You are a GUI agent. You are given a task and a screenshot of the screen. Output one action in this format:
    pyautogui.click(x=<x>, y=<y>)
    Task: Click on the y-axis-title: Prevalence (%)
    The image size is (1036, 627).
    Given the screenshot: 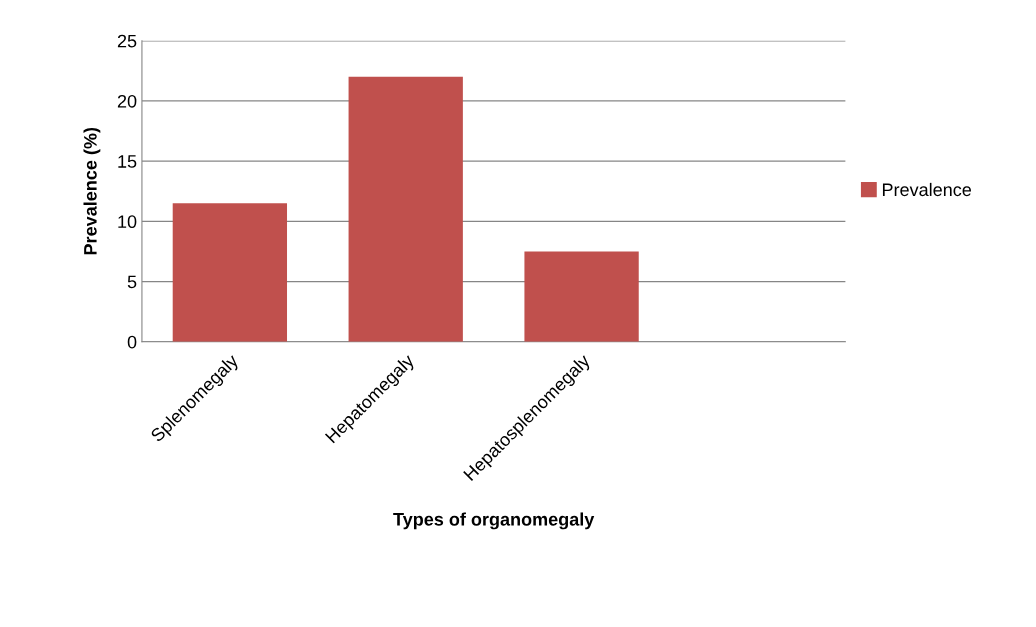 What is the action you would take?
    pyautogui.click(x=92, y=191)
    